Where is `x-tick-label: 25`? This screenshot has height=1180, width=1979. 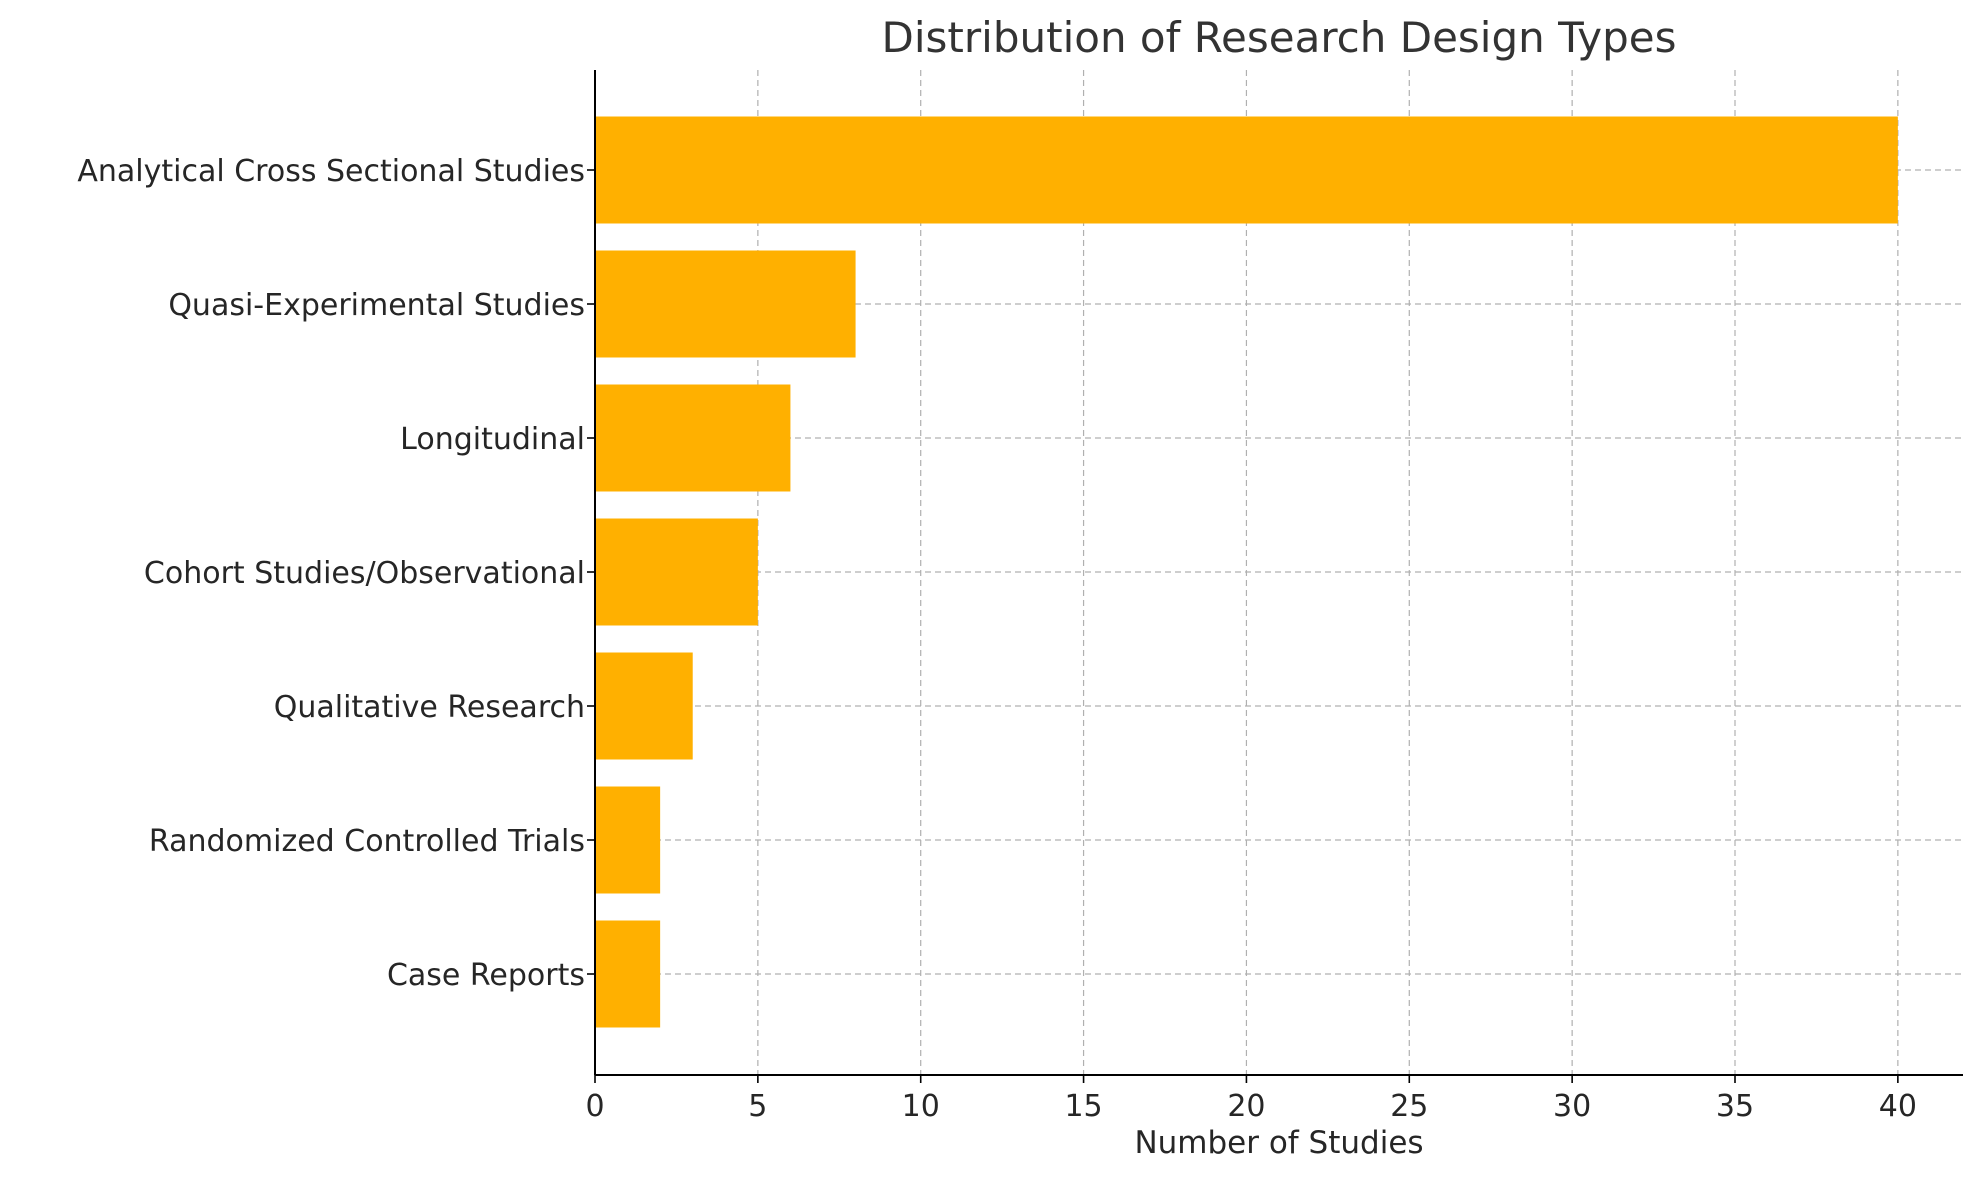
x-tick-label: 25 is located at coordinates (1409, 1106).